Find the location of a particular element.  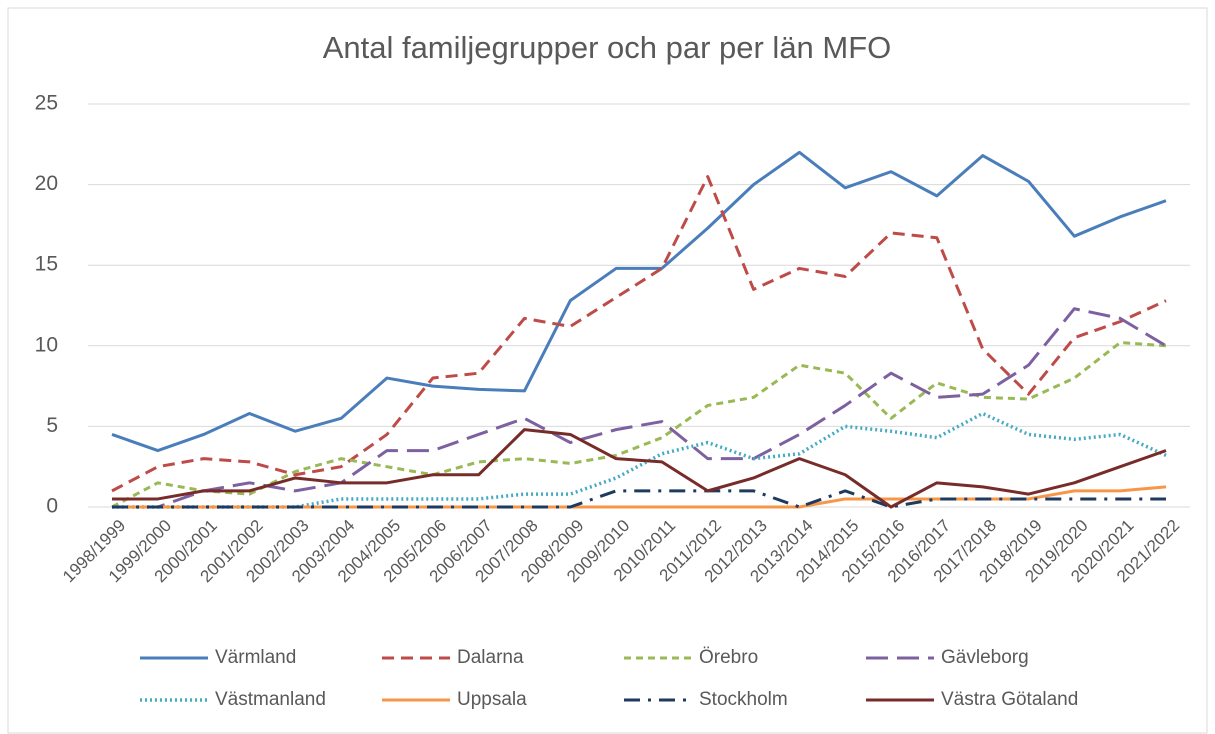

legend-label: Dalarna is located at coordinates (490, 657).